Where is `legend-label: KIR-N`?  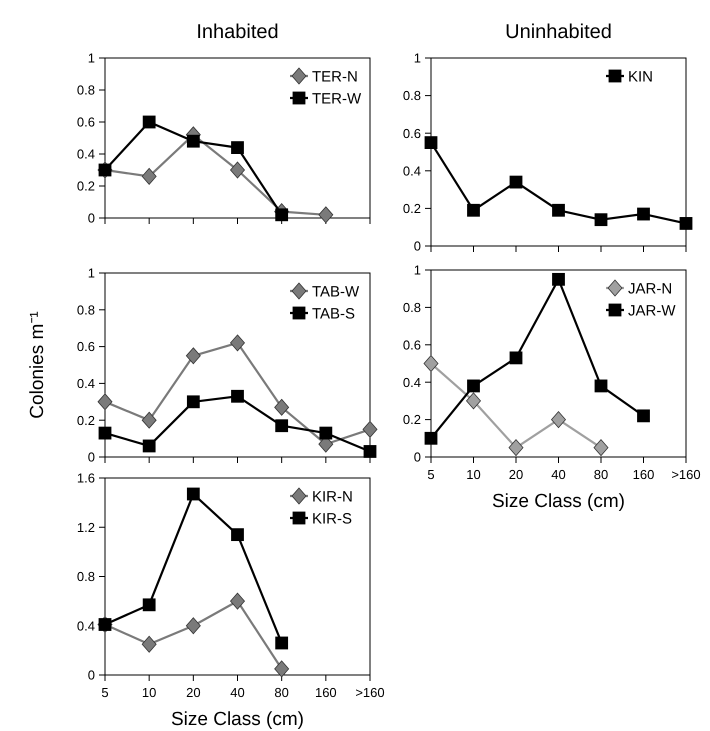
legend-label: KIR-N is located at coordinates (332, 497).